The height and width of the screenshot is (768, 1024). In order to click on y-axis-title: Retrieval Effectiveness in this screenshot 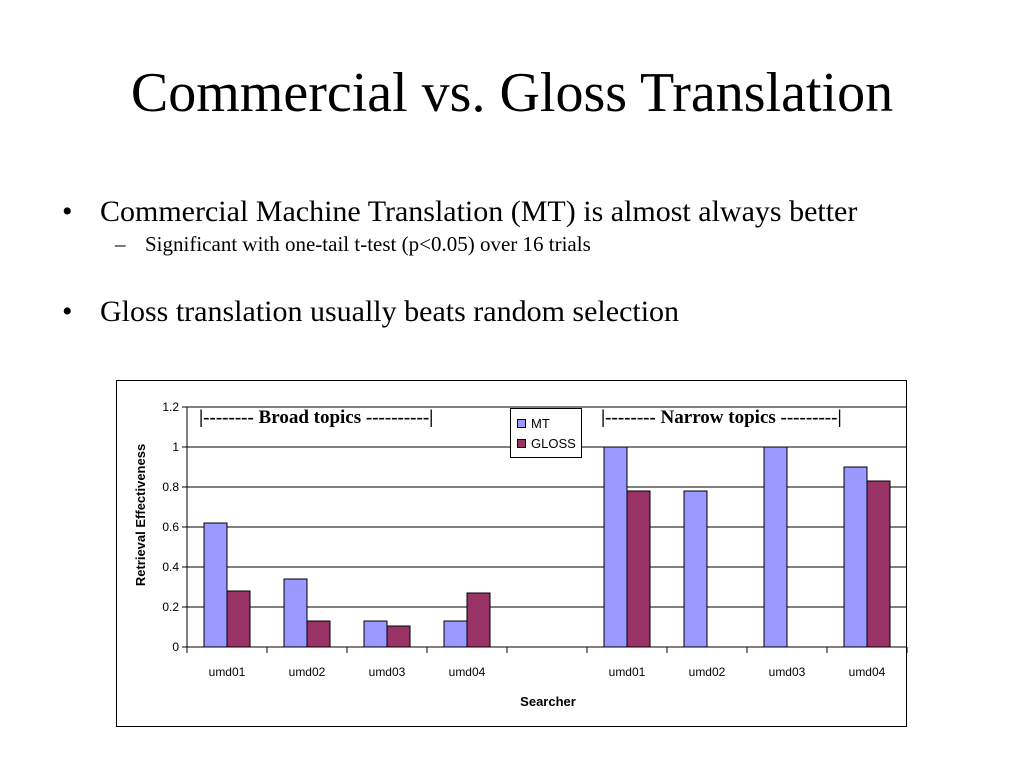, I will do `click(140, 515)`.